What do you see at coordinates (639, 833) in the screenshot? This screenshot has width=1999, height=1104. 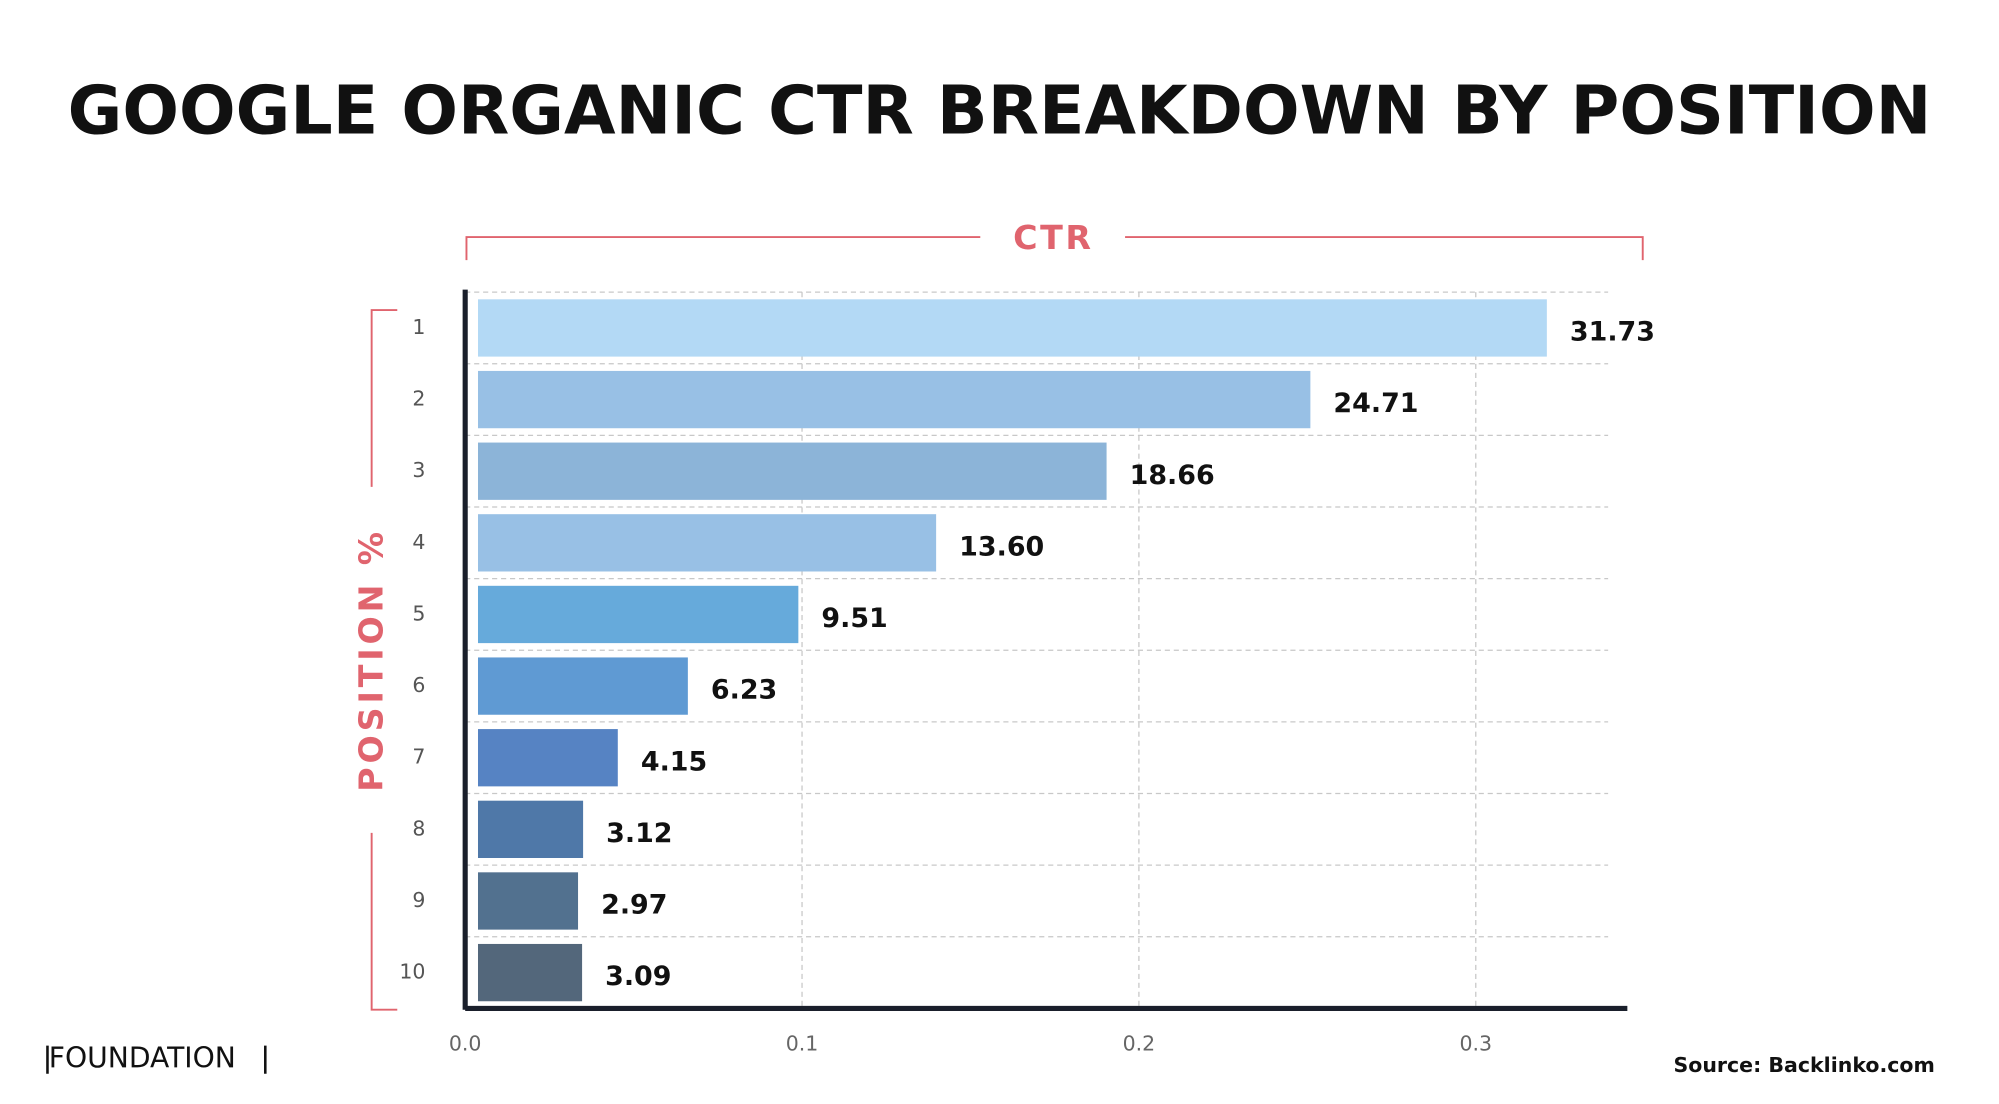 I see `value-label: 3.12` at bounding box center [639, 833].